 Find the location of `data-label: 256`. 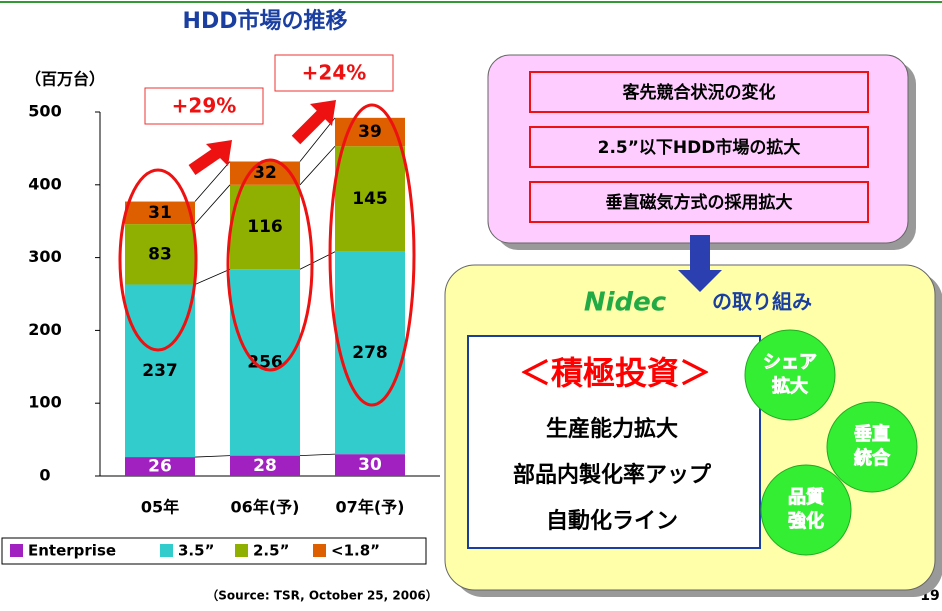

data-label: 256 is located at coordinates (265, 362).